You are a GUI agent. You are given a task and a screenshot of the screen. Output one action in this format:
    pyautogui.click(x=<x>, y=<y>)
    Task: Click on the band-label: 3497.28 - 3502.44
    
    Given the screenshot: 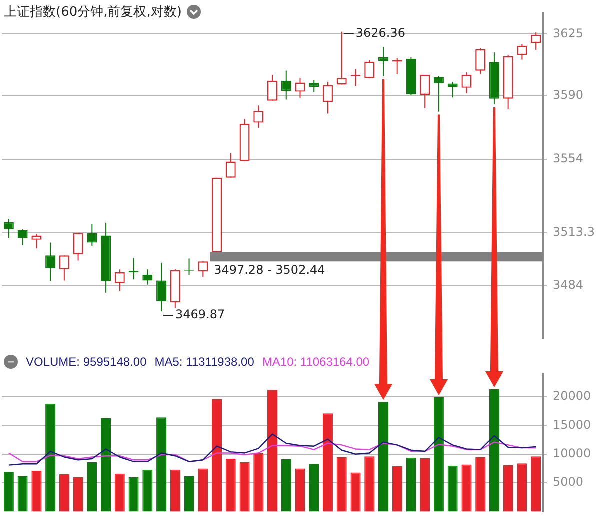 What is the action you would take?
    pyautogui.click(x=270, y=269)
    